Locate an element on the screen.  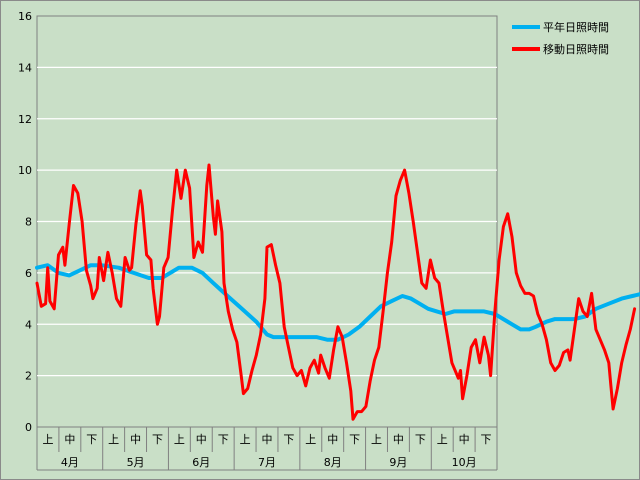
y-tick-label: 4 is located at coordinates (28, 324).